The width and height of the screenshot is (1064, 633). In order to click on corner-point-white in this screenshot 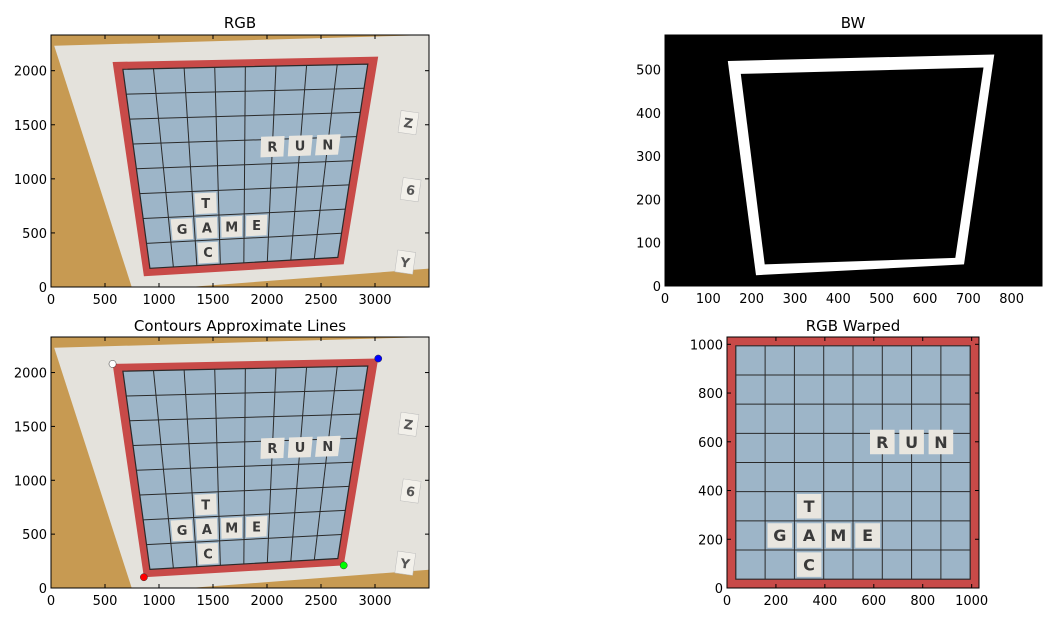, I will do `click(112, 363)`.